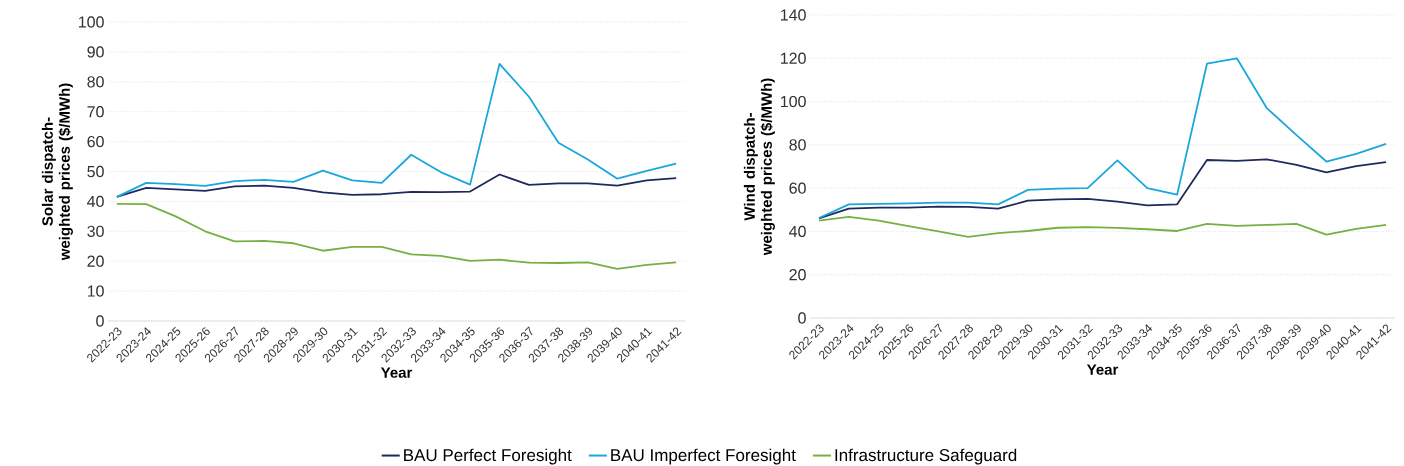 The image size is (1404, 466). I want to click on y-axis-title: Wind dispatch-weighted prices ($/MWh), so click(759, 167).